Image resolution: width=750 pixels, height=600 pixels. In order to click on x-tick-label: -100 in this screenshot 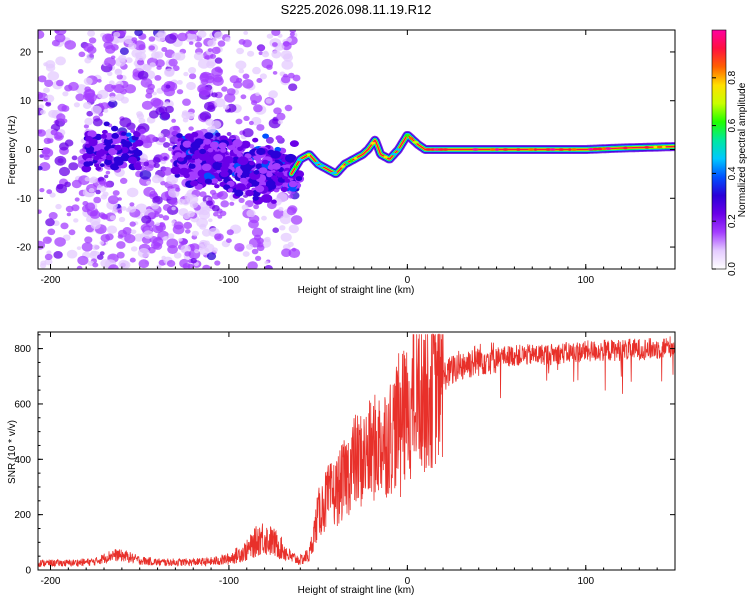, I will do `click(229, 581)`.